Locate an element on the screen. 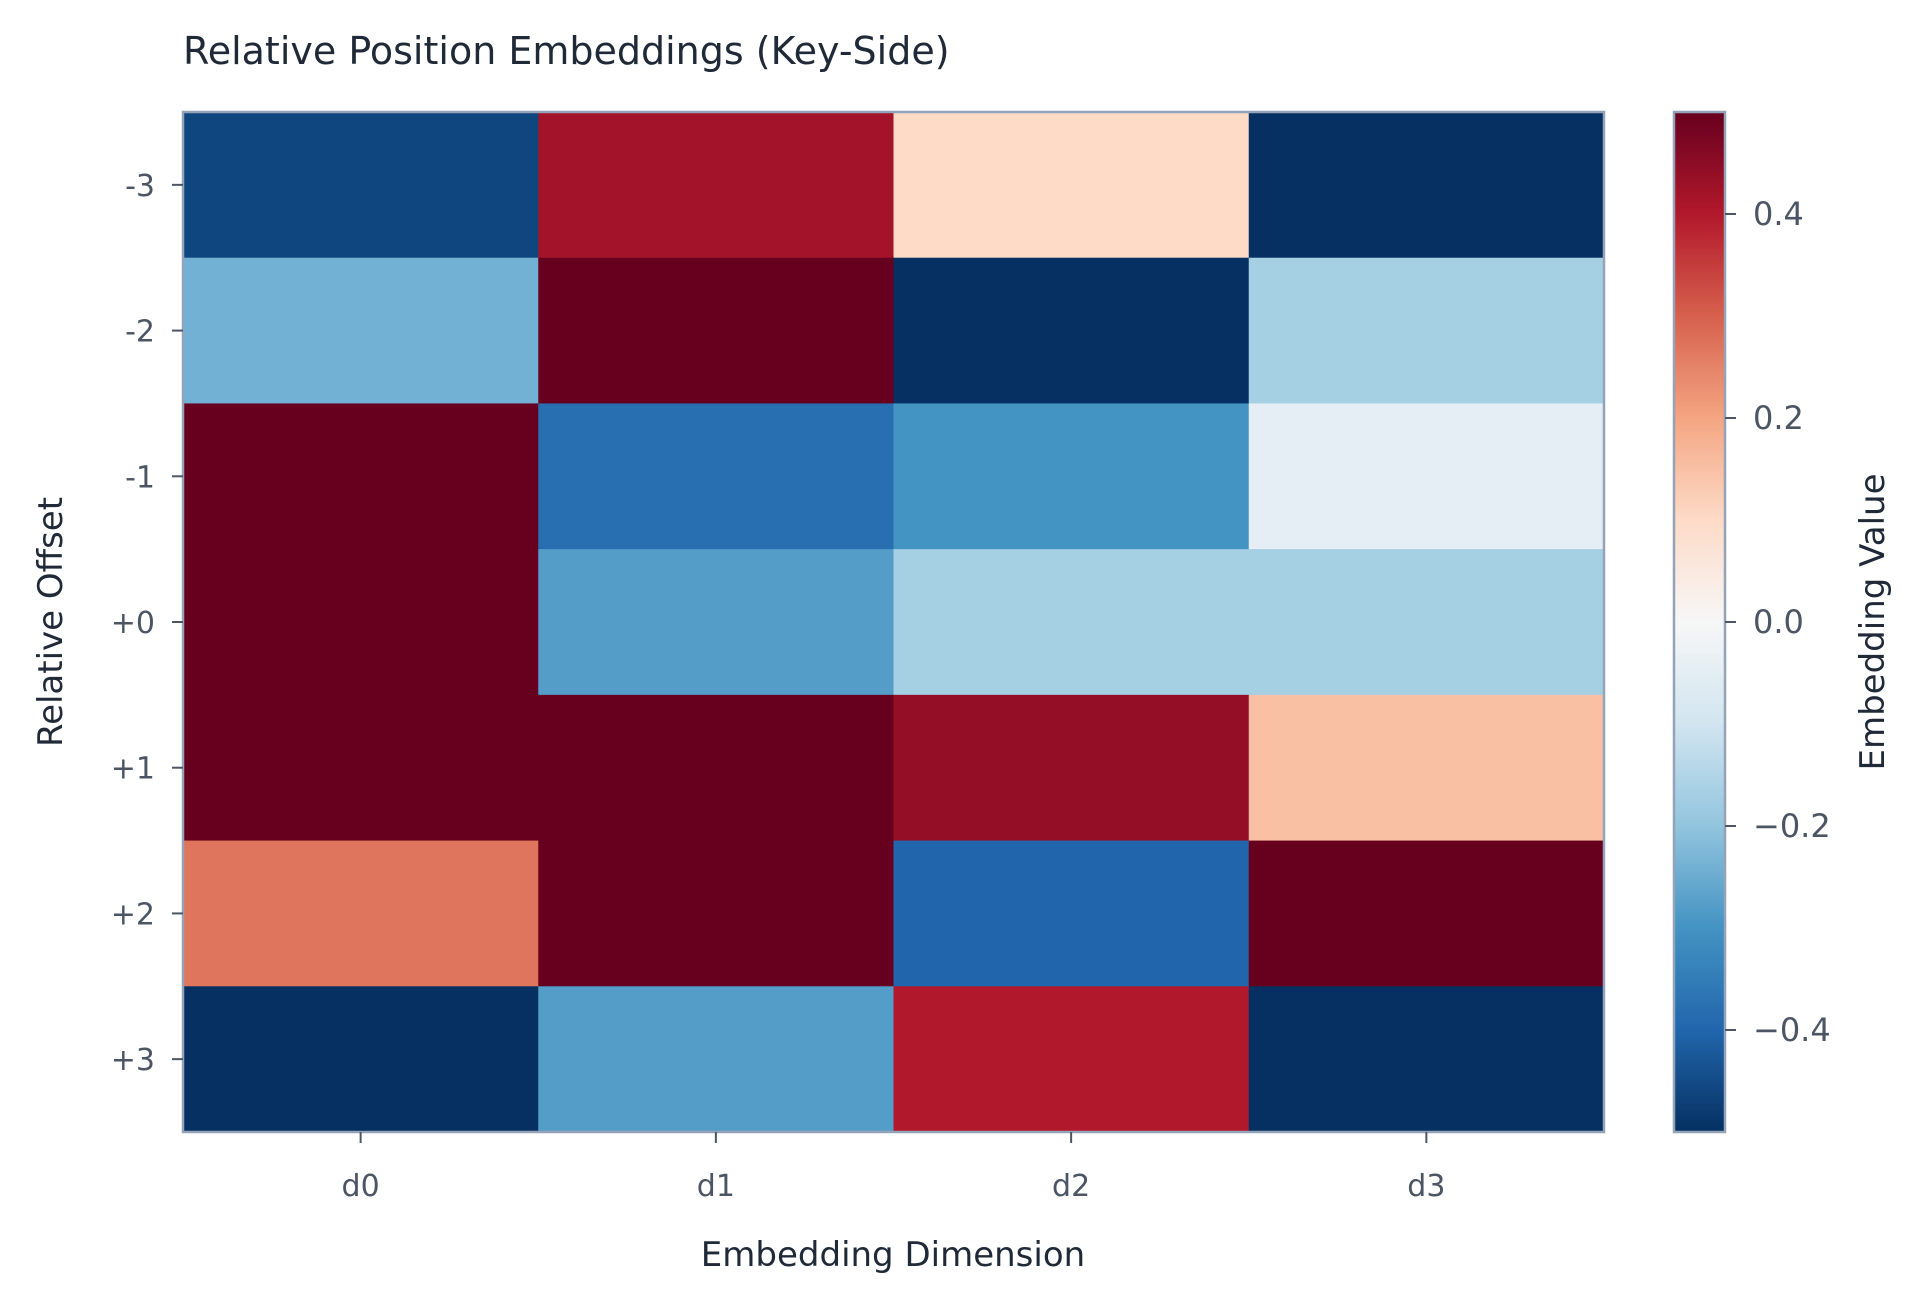  y-axis: -3 -2 -1 +0 +1 +2 +3 is located at coordinates (147, 623).